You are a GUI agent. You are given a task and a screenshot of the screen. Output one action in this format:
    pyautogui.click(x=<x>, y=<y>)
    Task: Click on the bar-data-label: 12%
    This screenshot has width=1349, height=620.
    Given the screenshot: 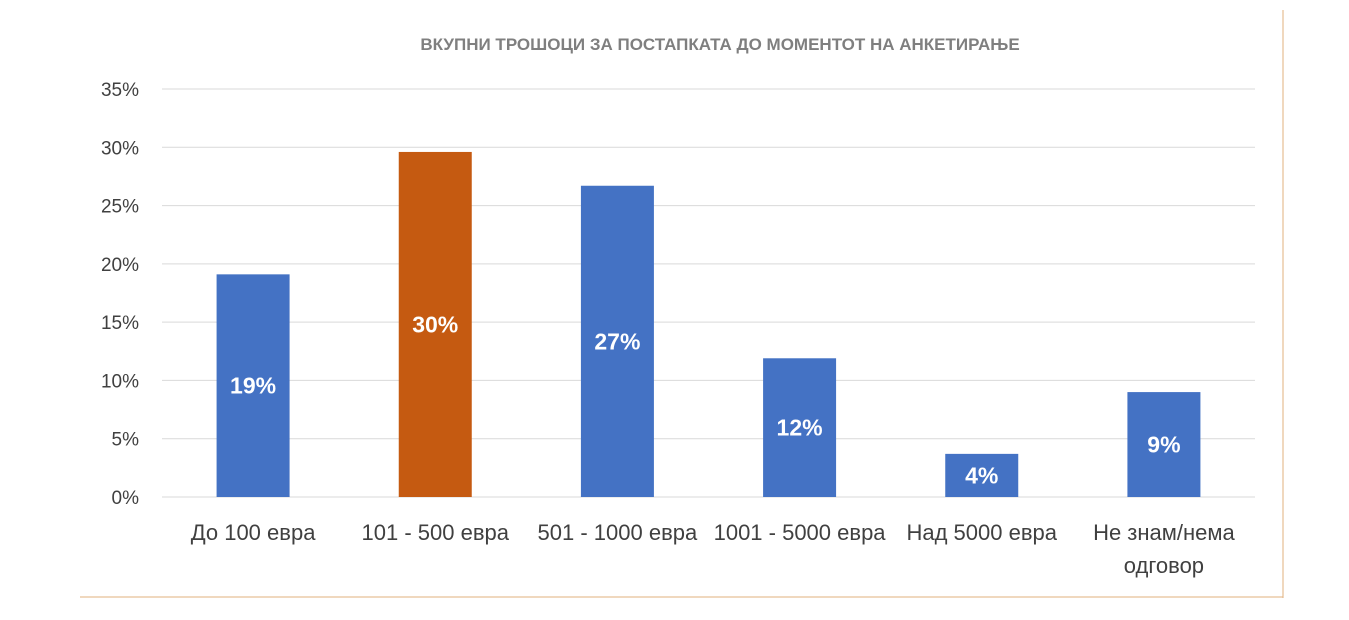 What is the action you would take?
    pyautogui.click(x=800, y=428)
    